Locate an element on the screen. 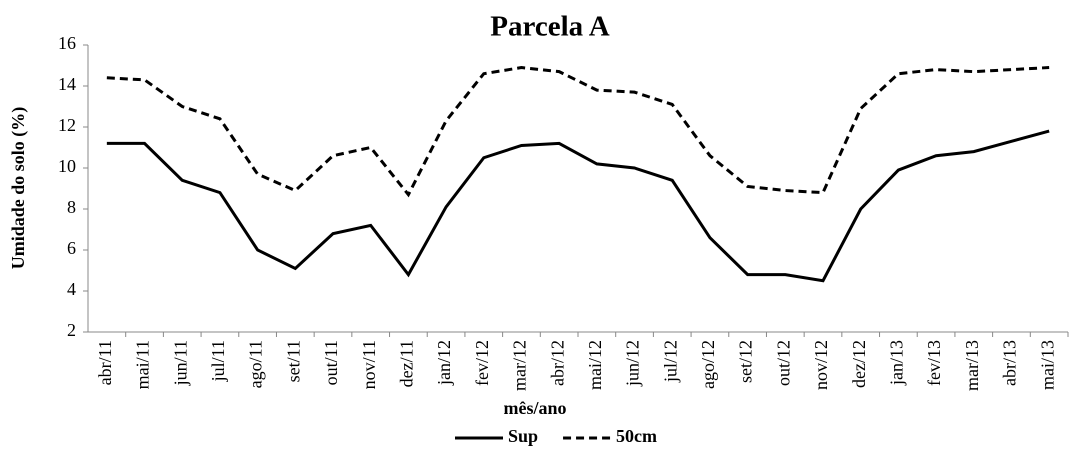 This screenshot has height=451, width=1073. x-axis-title: mês/ano is located at coordinates (535, 408).